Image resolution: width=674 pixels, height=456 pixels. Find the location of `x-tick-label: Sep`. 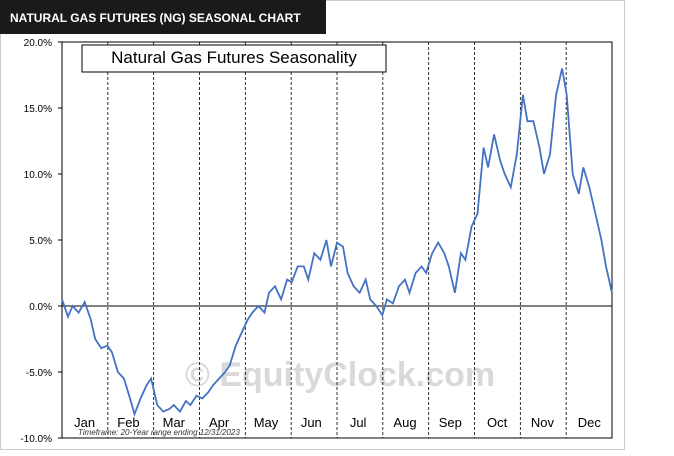

x-tick-label: Sep is located at coordinates (450, 422).